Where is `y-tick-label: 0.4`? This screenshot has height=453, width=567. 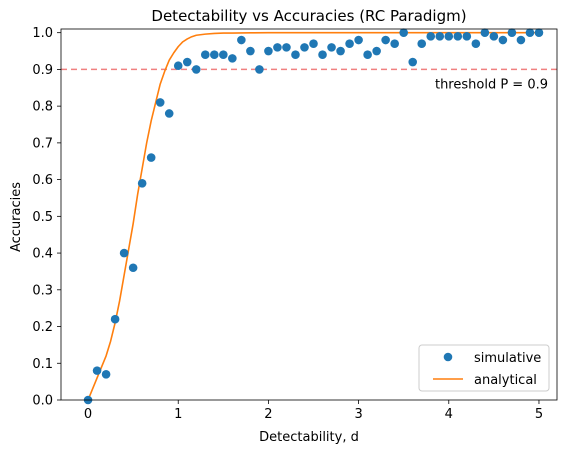
y-tick-label: 0.4 is located at coordinates (42, 254).